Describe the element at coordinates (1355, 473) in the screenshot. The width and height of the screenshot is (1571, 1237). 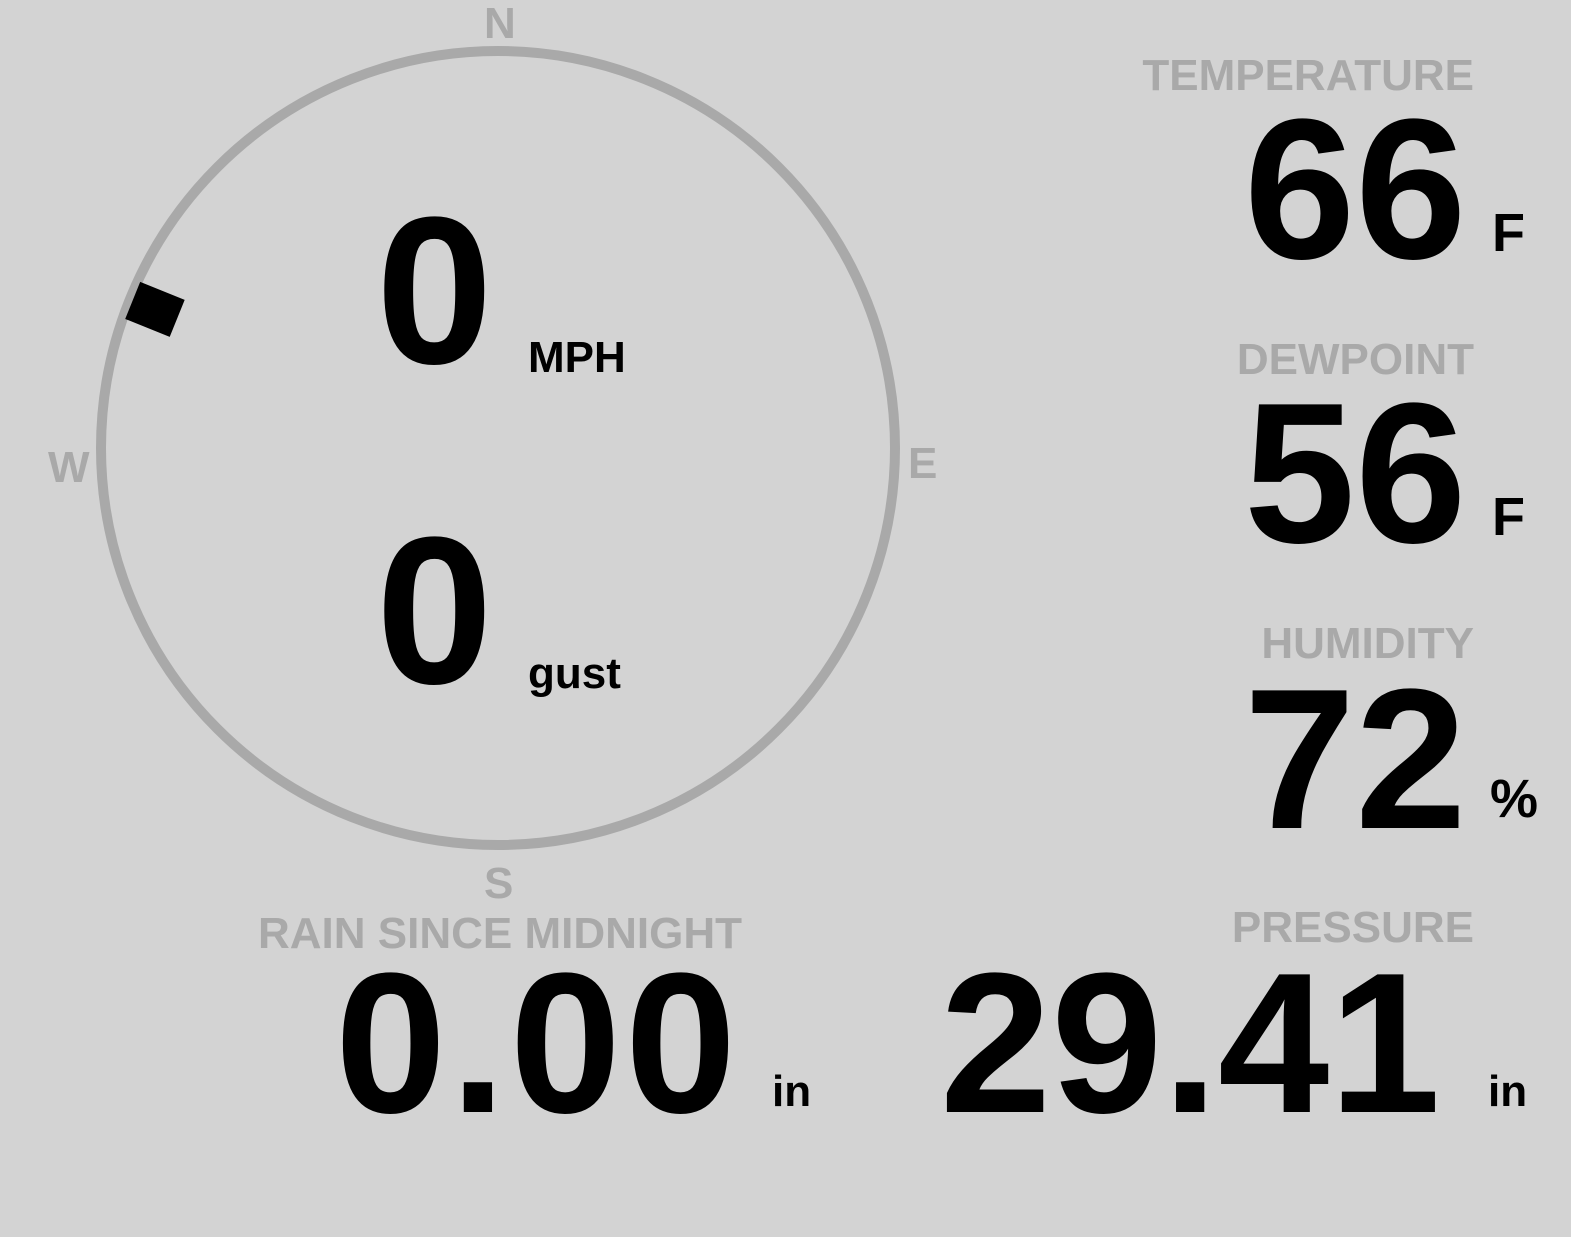
I see `dewpoint-value: 56` at that location.